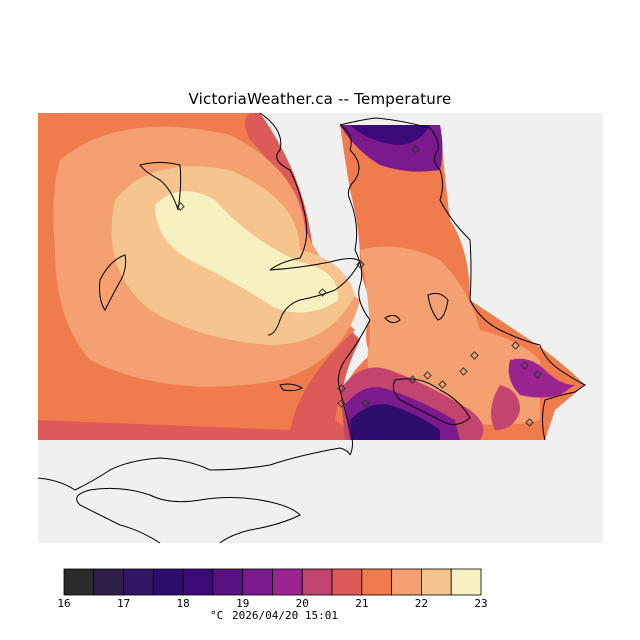 This screenshot has width=640, height=640. Describe the element at coordinates (320, 99) in the screenshot. I see `map-title: VictoriaWeather.ca -- Temperature` at that location.